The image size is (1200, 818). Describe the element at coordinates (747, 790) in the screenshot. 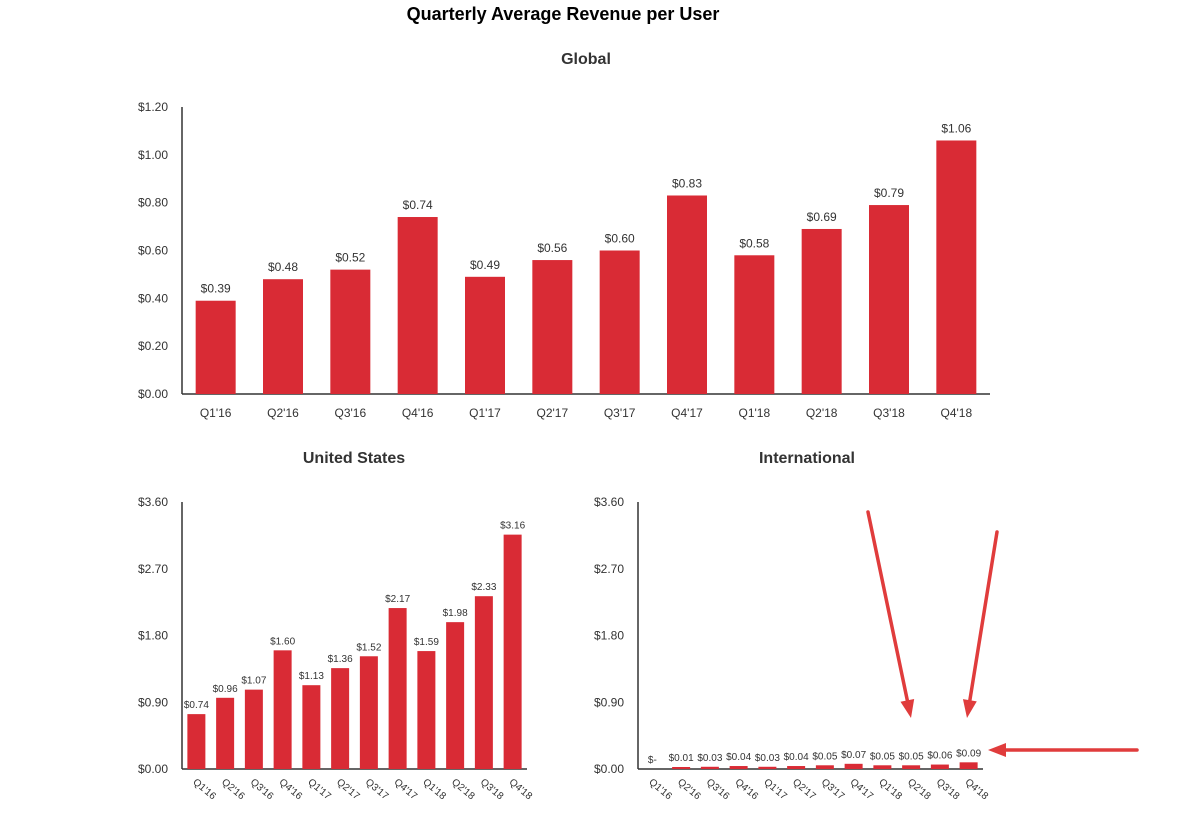

I see `intl-category-label: Q4'16` at that location.